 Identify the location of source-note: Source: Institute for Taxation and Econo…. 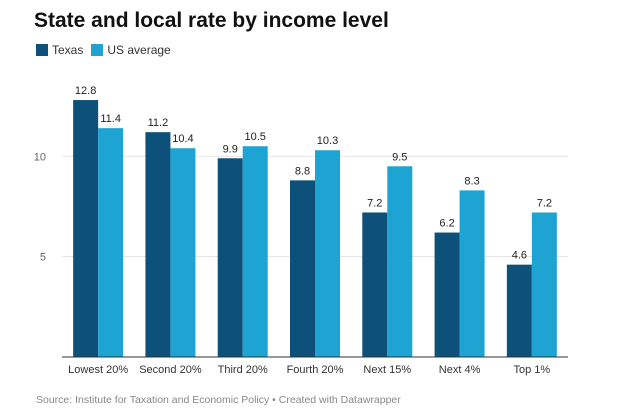
(218, 400).